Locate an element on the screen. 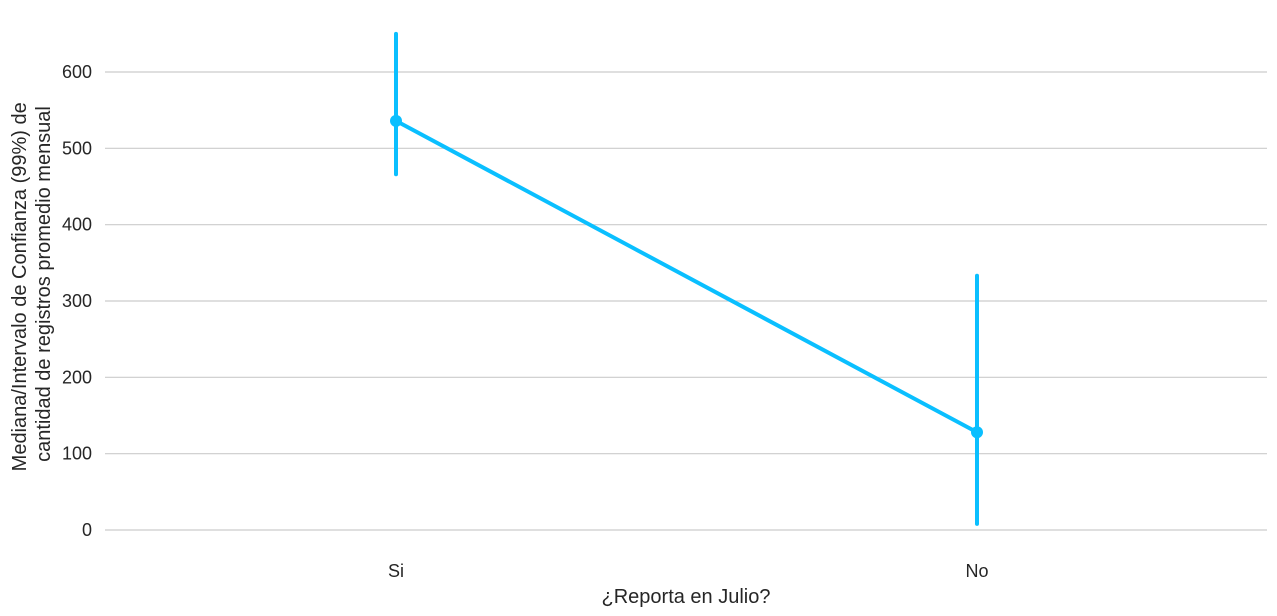  y-tick-label-100: 100 is located at coordinates (77, 454).